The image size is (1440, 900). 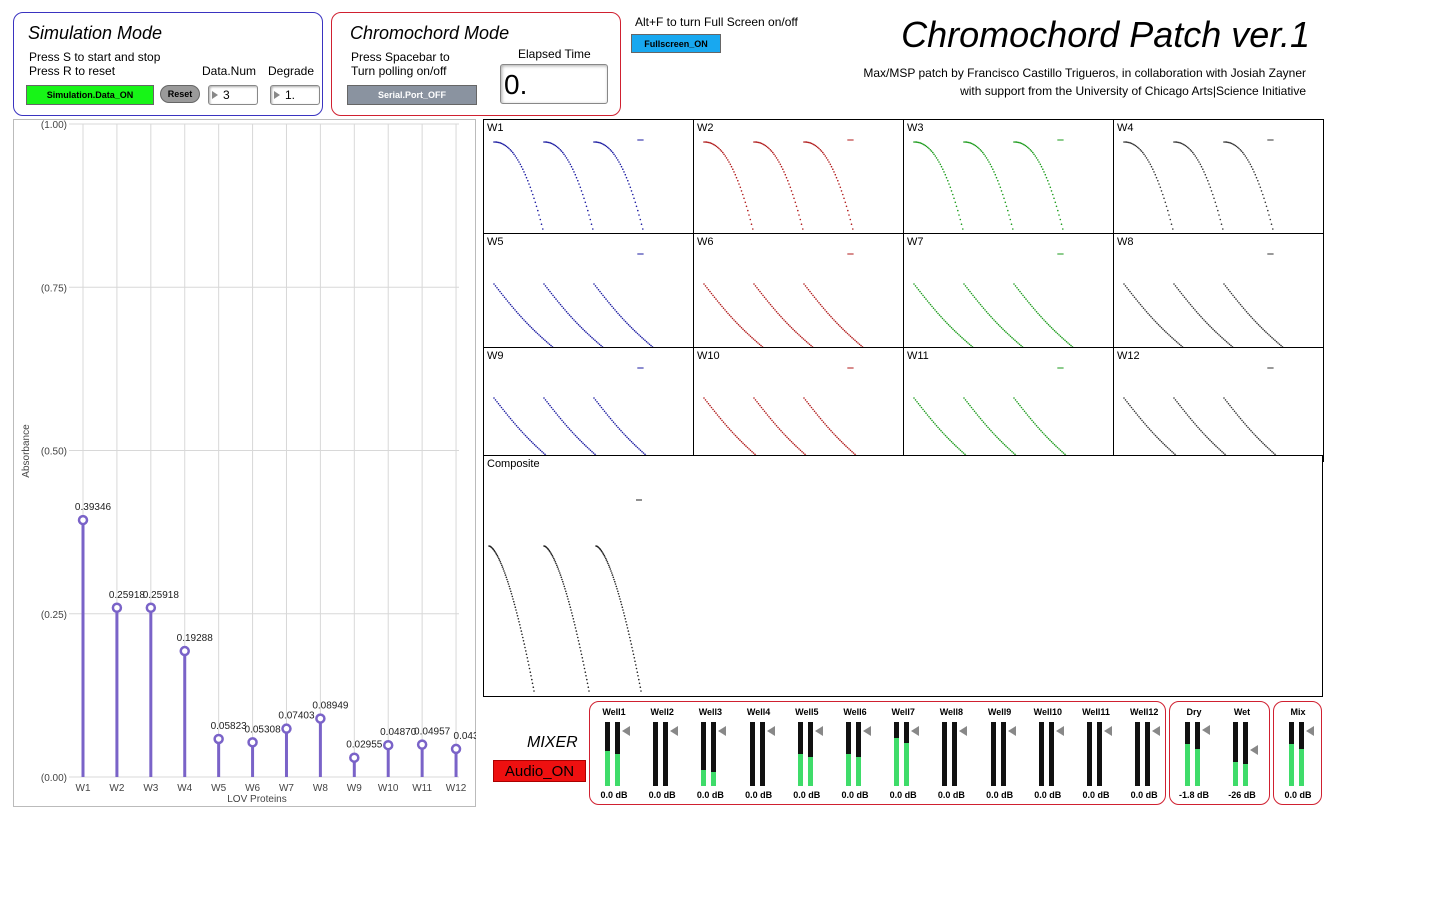 I want to click on audio-toggle: Audio_ON, so click(x=539, y=771).